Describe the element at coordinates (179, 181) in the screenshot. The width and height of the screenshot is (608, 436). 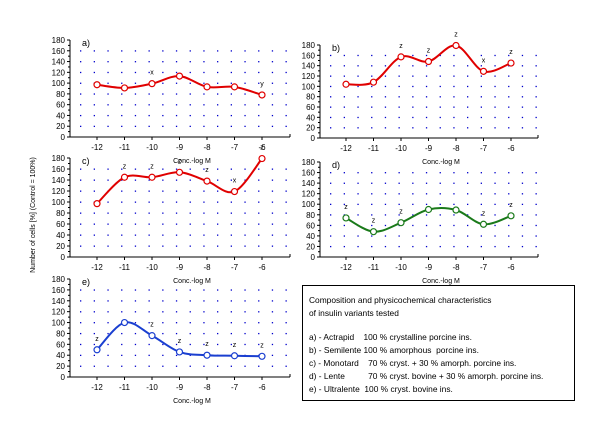
I see `series-line` at that location.